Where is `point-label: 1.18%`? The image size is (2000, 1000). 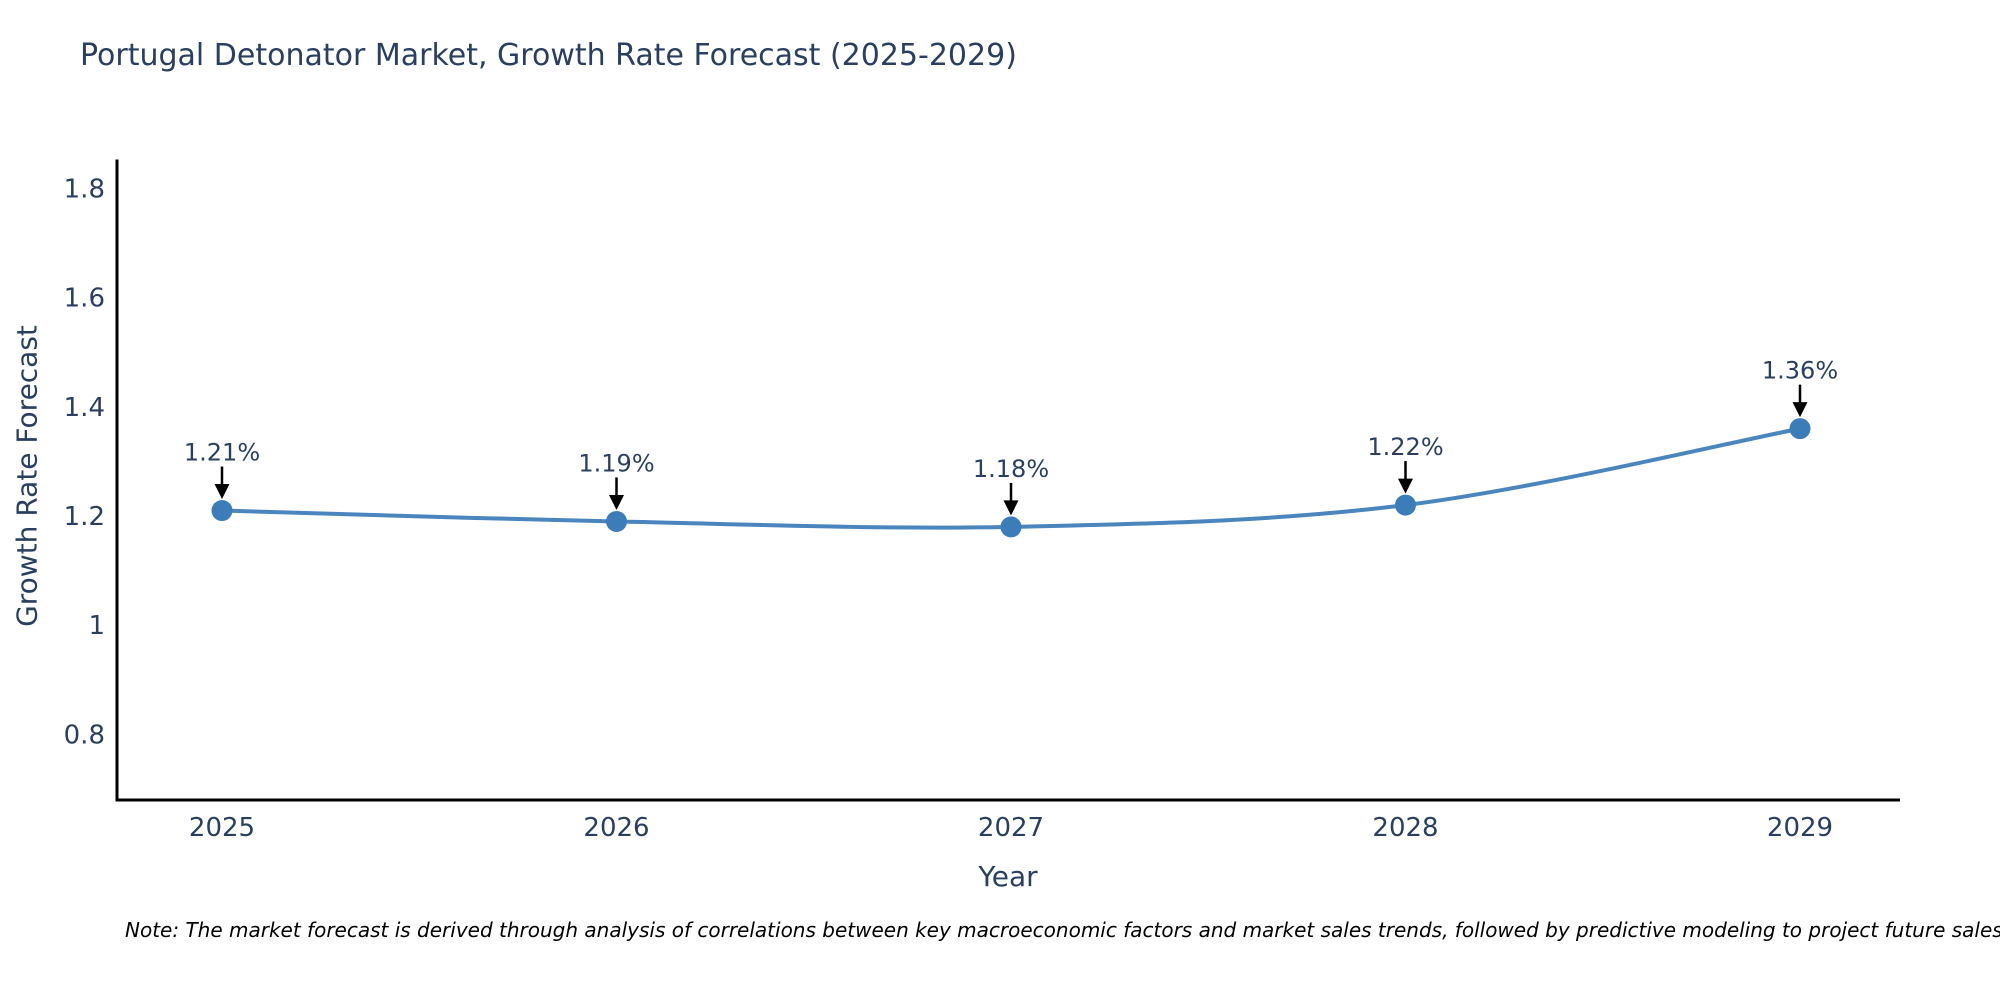
point-label: 1.18% is located at coordinates (1011, 469).